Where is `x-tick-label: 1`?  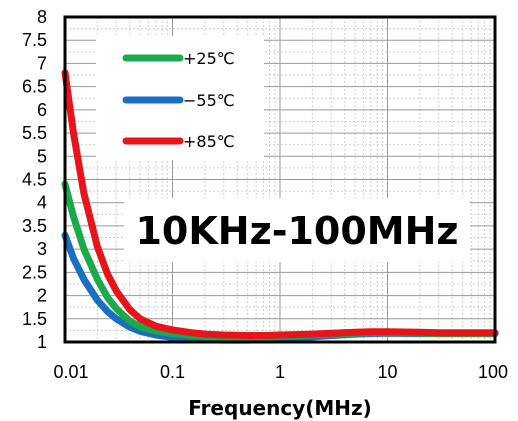
x-tick-label: 1 is located at coordinates (280, 372).